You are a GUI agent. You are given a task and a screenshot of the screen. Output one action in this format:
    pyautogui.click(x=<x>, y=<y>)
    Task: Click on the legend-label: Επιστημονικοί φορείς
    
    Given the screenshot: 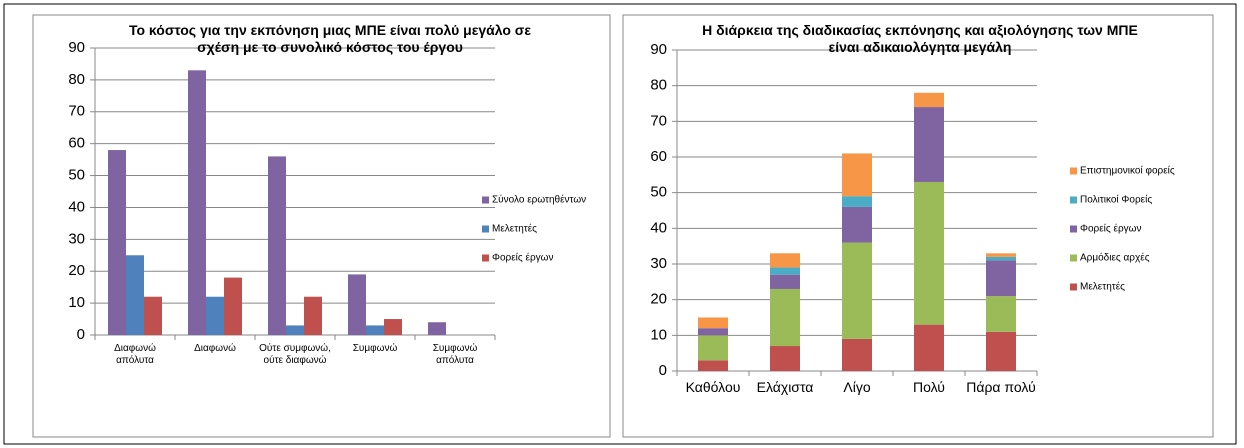 What is the action you would take?
    pyautogui.click(x=1127, y=171)
    